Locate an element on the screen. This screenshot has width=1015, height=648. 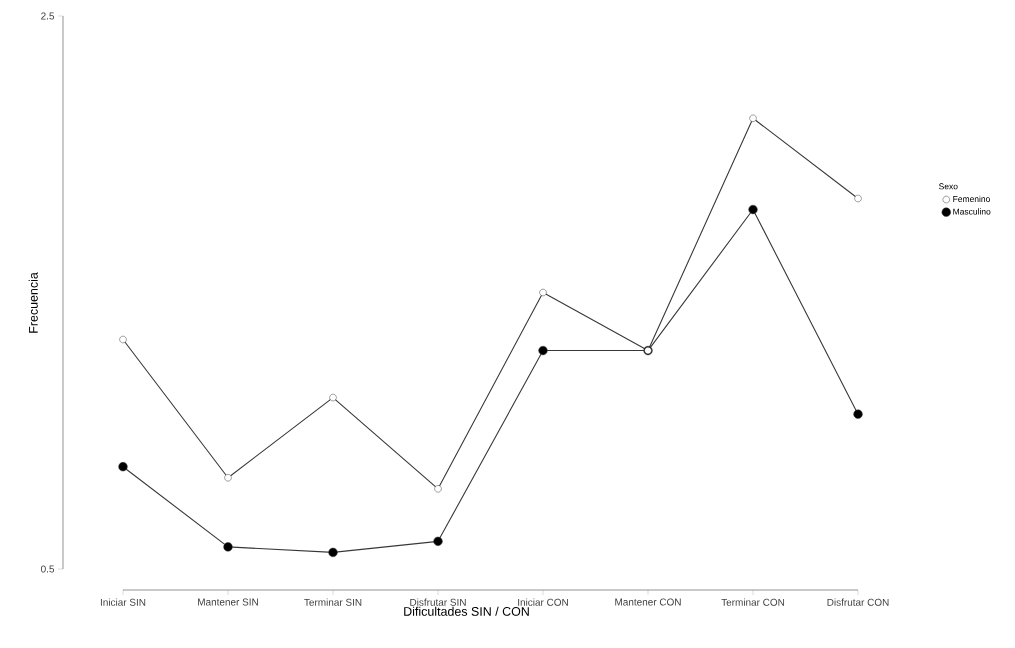
x-tick-label: Disfrutar CON is located at coordinates (858, 602).